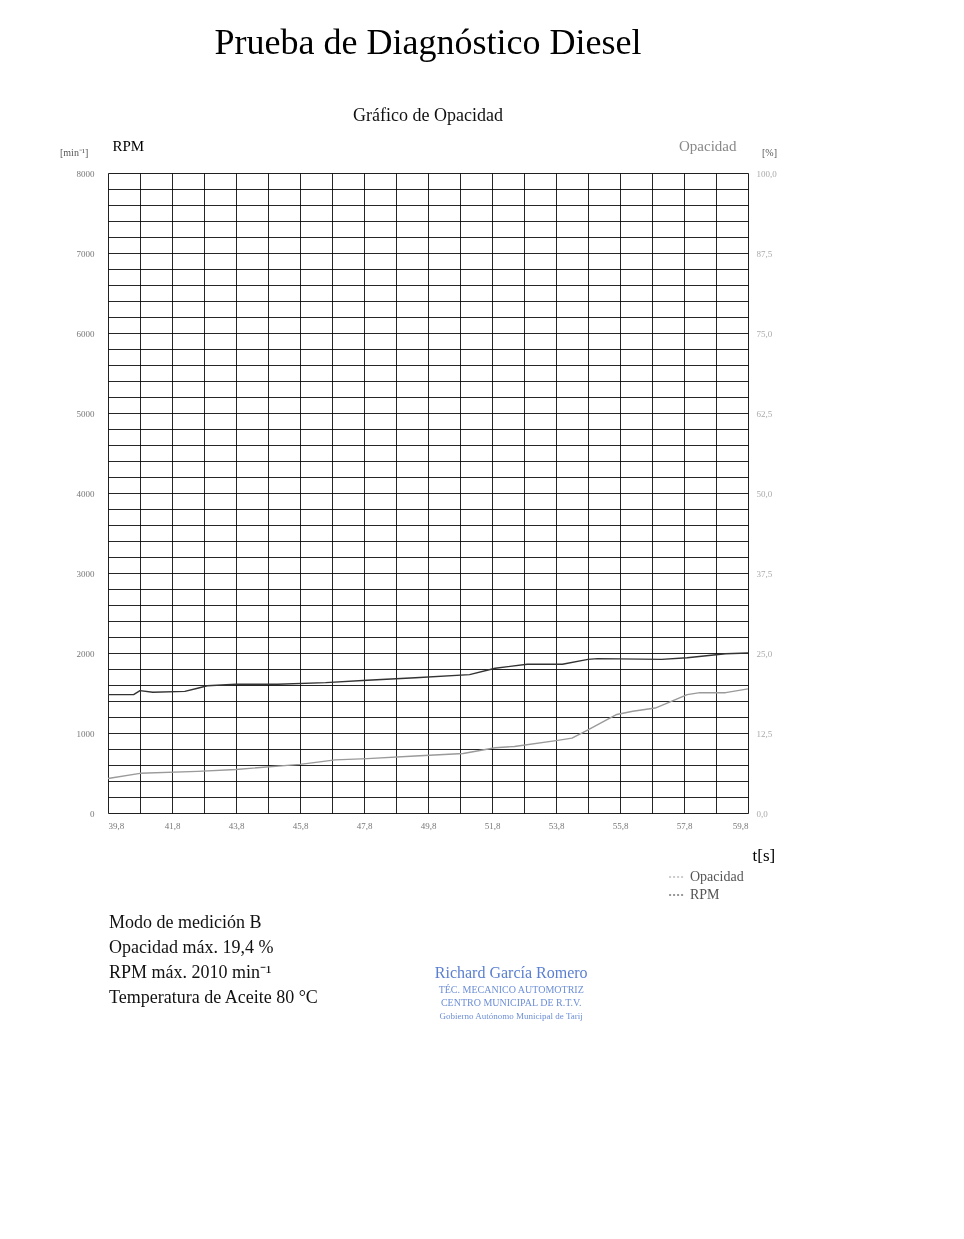 Image resolution: width=964 pixels, height=1239 pixels. Describe the element at coordinates (85, 253) in the screenshot. I see `y-tick-label: 7000` at that location.